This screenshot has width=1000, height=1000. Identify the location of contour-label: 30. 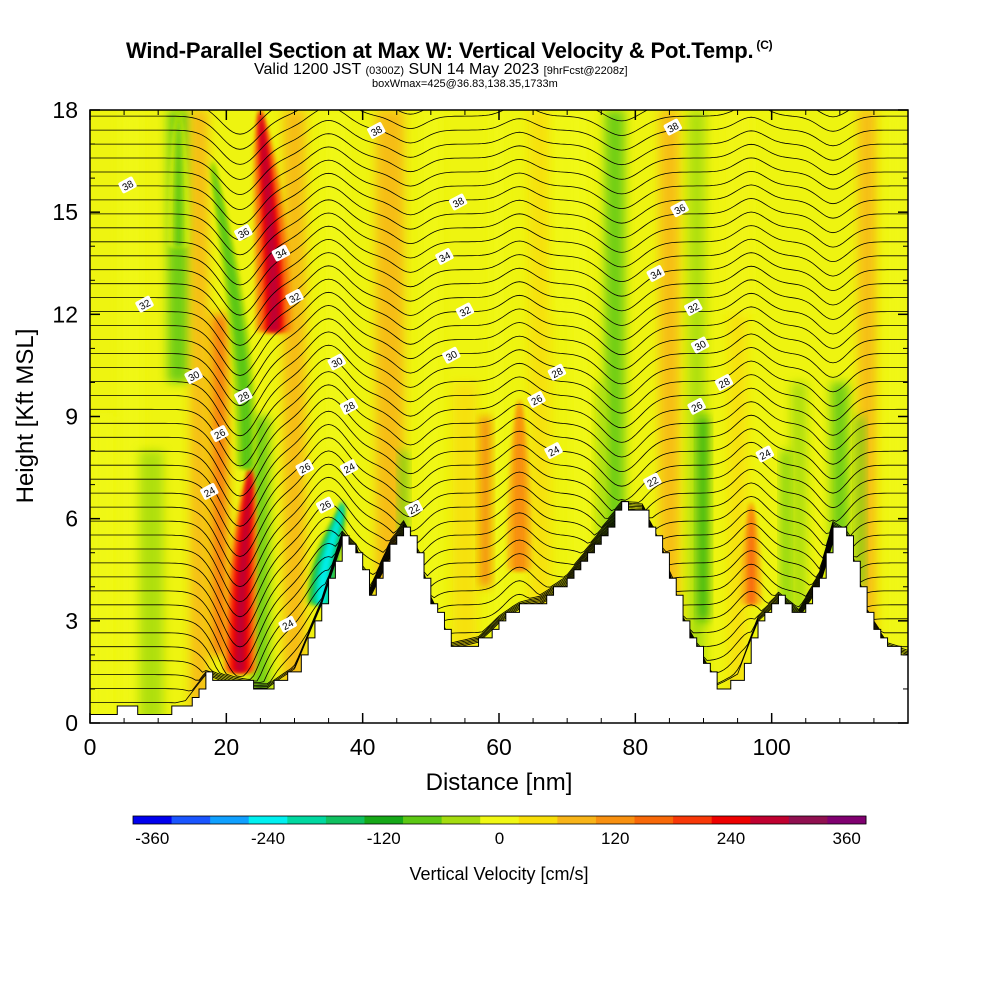
(451, 355).